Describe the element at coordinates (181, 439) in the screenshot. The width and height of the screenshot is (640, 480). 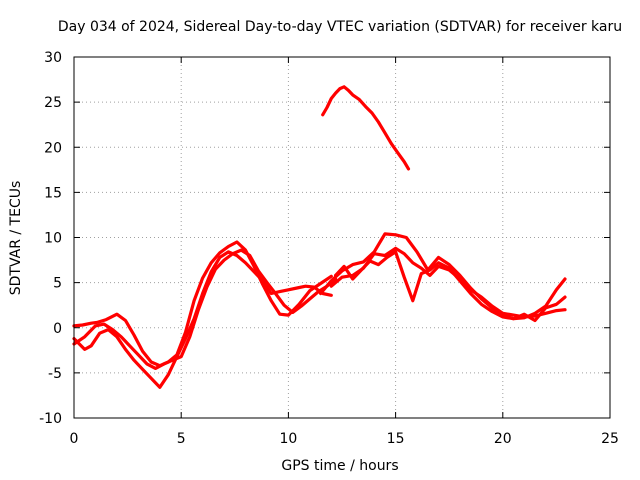
I see `x-tick-label: 5` at that location.